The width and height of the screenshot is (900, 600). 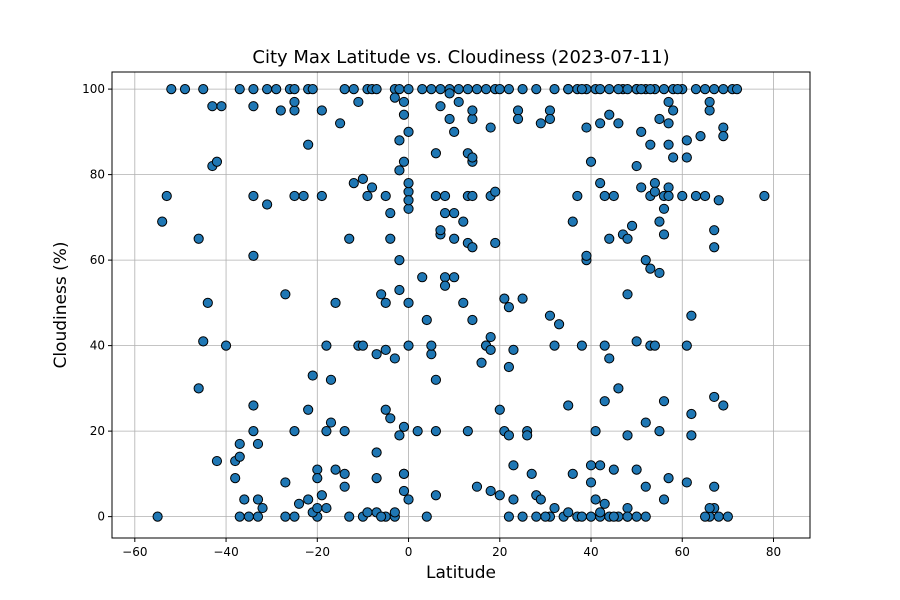 What do you see at coordinates (97, 346) in the screenshot?
I see `y-tick-label: 40` at bounding box center [97, 346].